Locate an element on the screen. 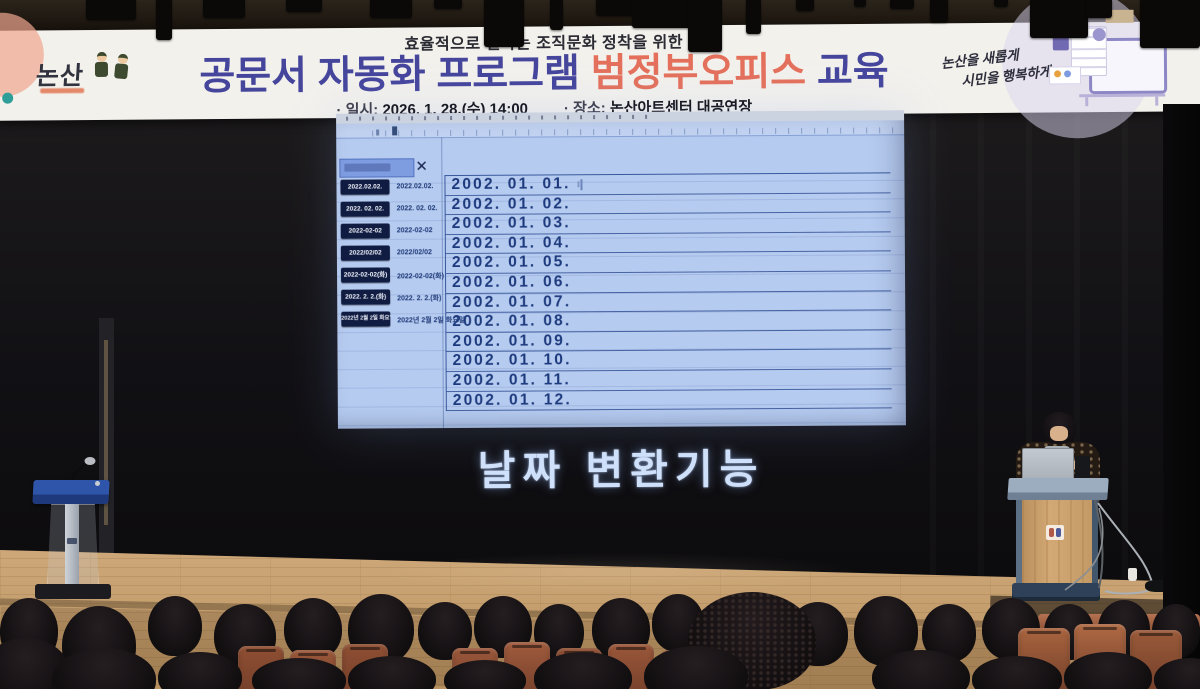 This screenshot has height=689, width=1200. date-cell-text: 2002. 01. 06. is located at coordinates (512, 282).